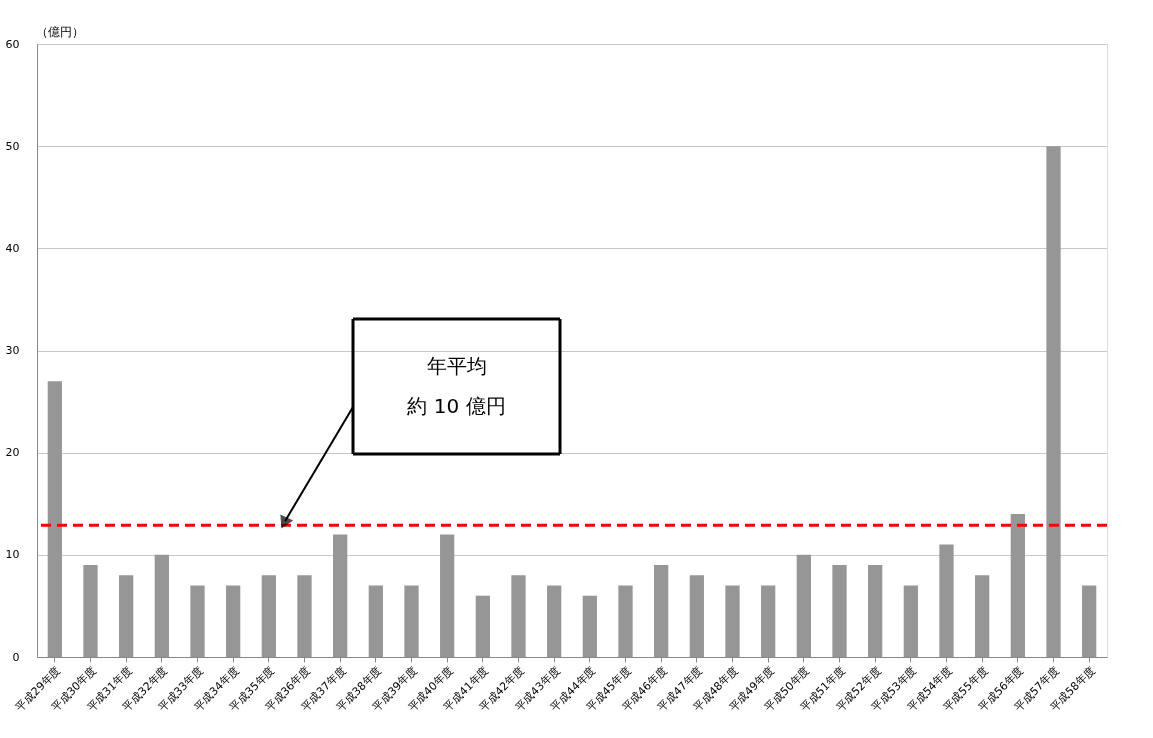  I want to click on y-axis-title: （億円）, so click(59, 31).